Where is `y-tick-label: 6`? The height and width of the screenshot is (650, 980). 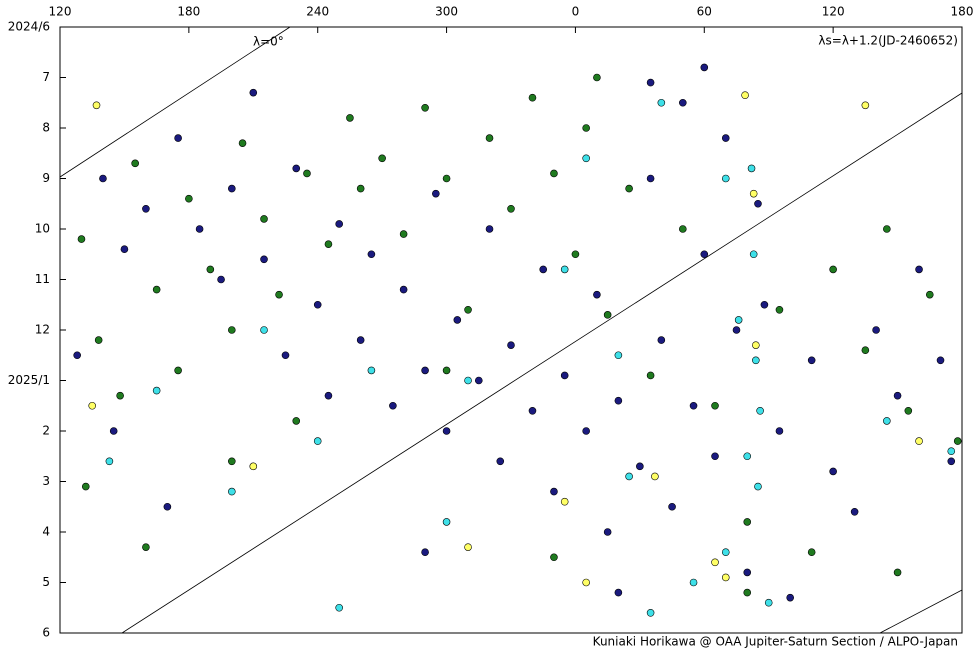
y-tick-label: 6 is located at coordinates (46, 633).